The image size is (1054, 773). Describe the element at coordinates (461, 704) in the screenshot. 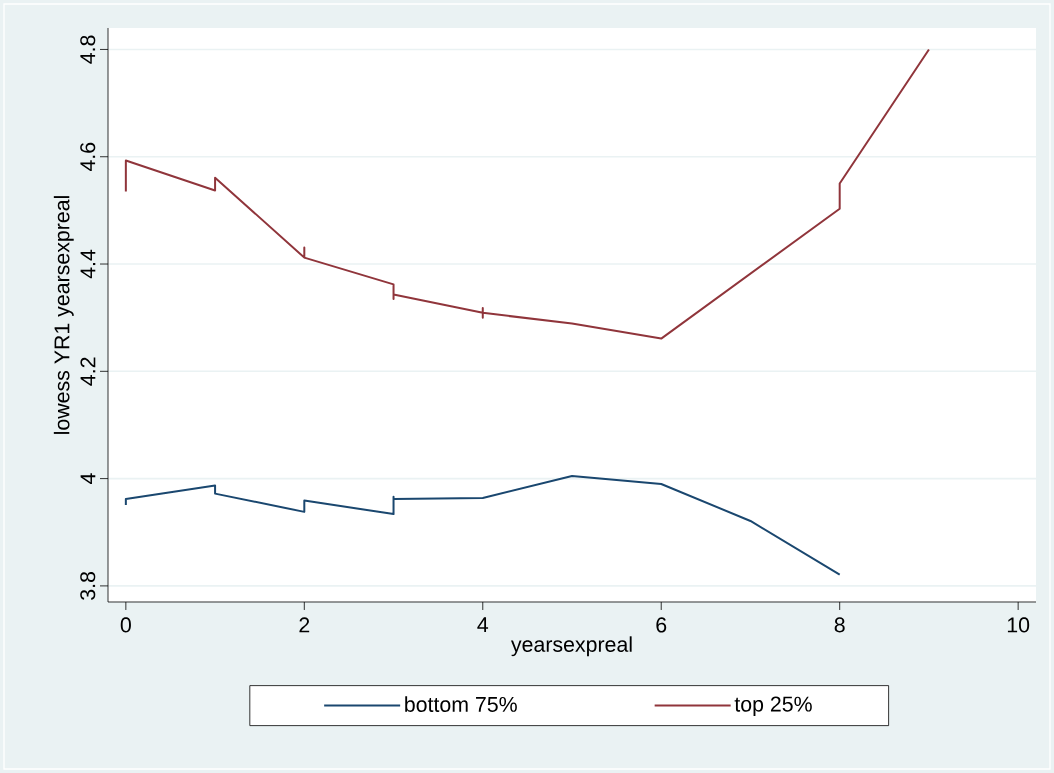

I see `legend-label: bottom 75%` at that location.